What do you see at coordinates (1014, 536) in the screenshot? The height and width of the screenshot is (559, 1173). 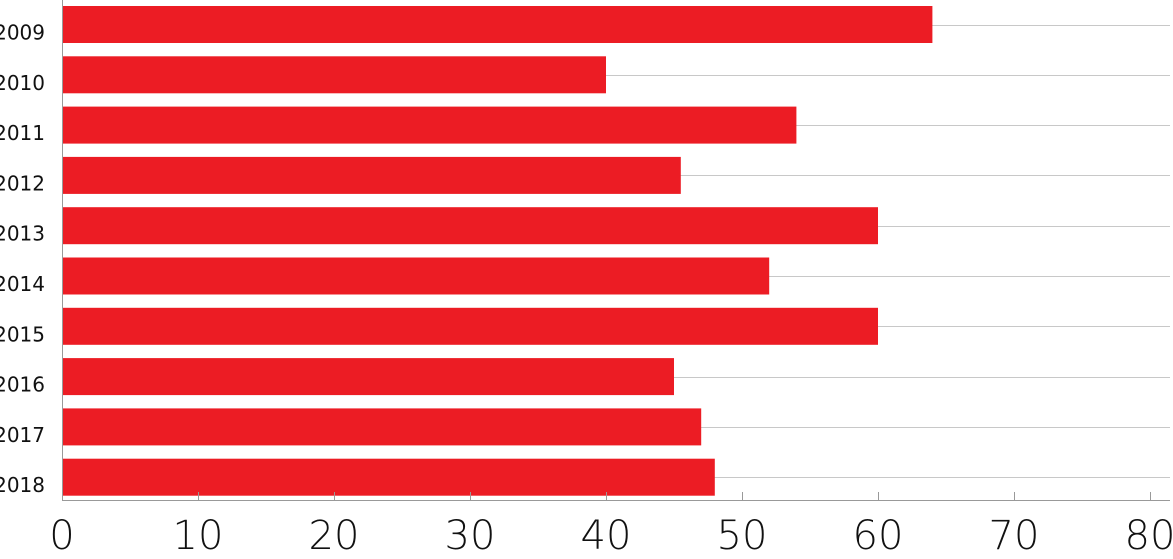 I see `x-tick-label: 70` at bounding box center [1014, 536].